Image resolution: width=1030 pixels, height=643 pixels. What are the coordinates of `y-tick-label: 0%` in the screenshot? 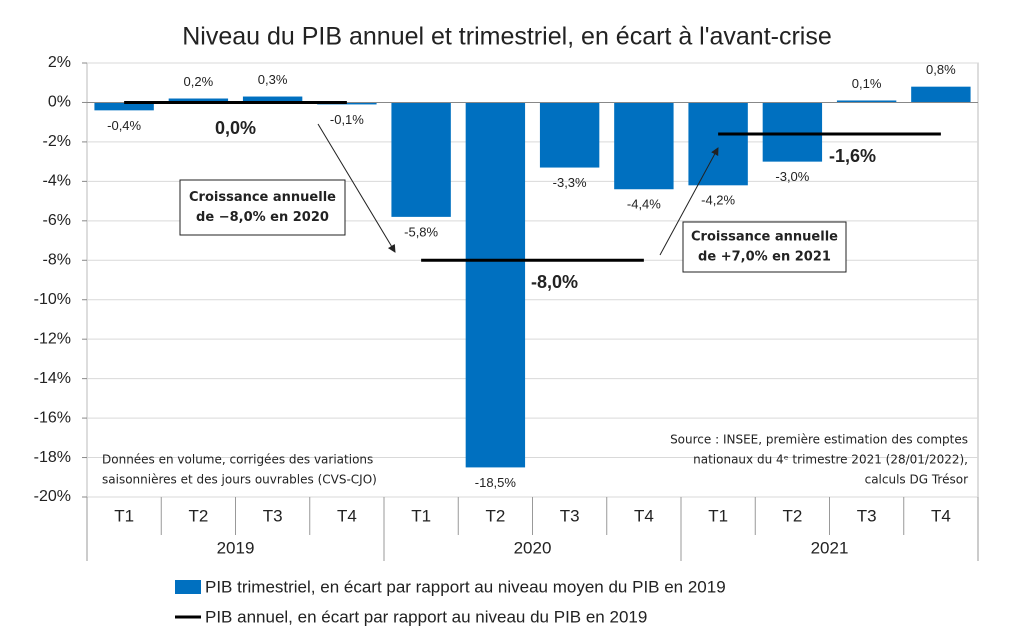 It's located at (59, 102).